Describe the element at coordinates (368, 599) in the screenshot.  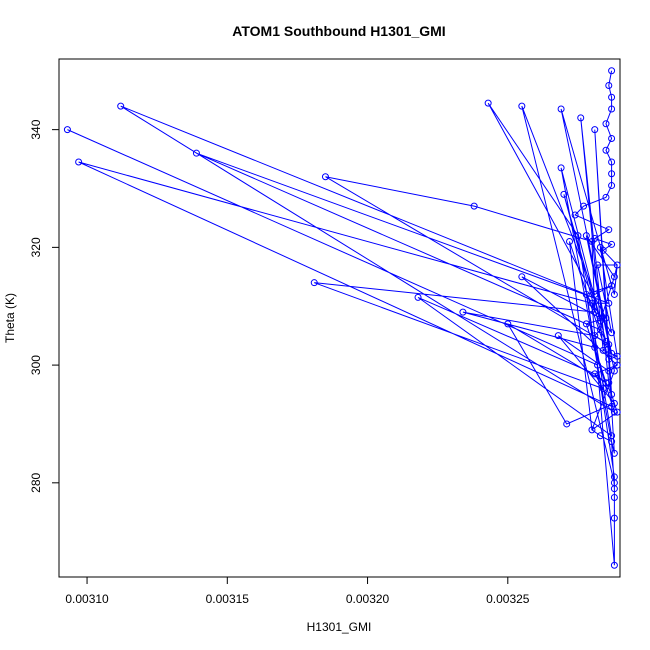
I see `x-tick-label: 0.00320` at that location.